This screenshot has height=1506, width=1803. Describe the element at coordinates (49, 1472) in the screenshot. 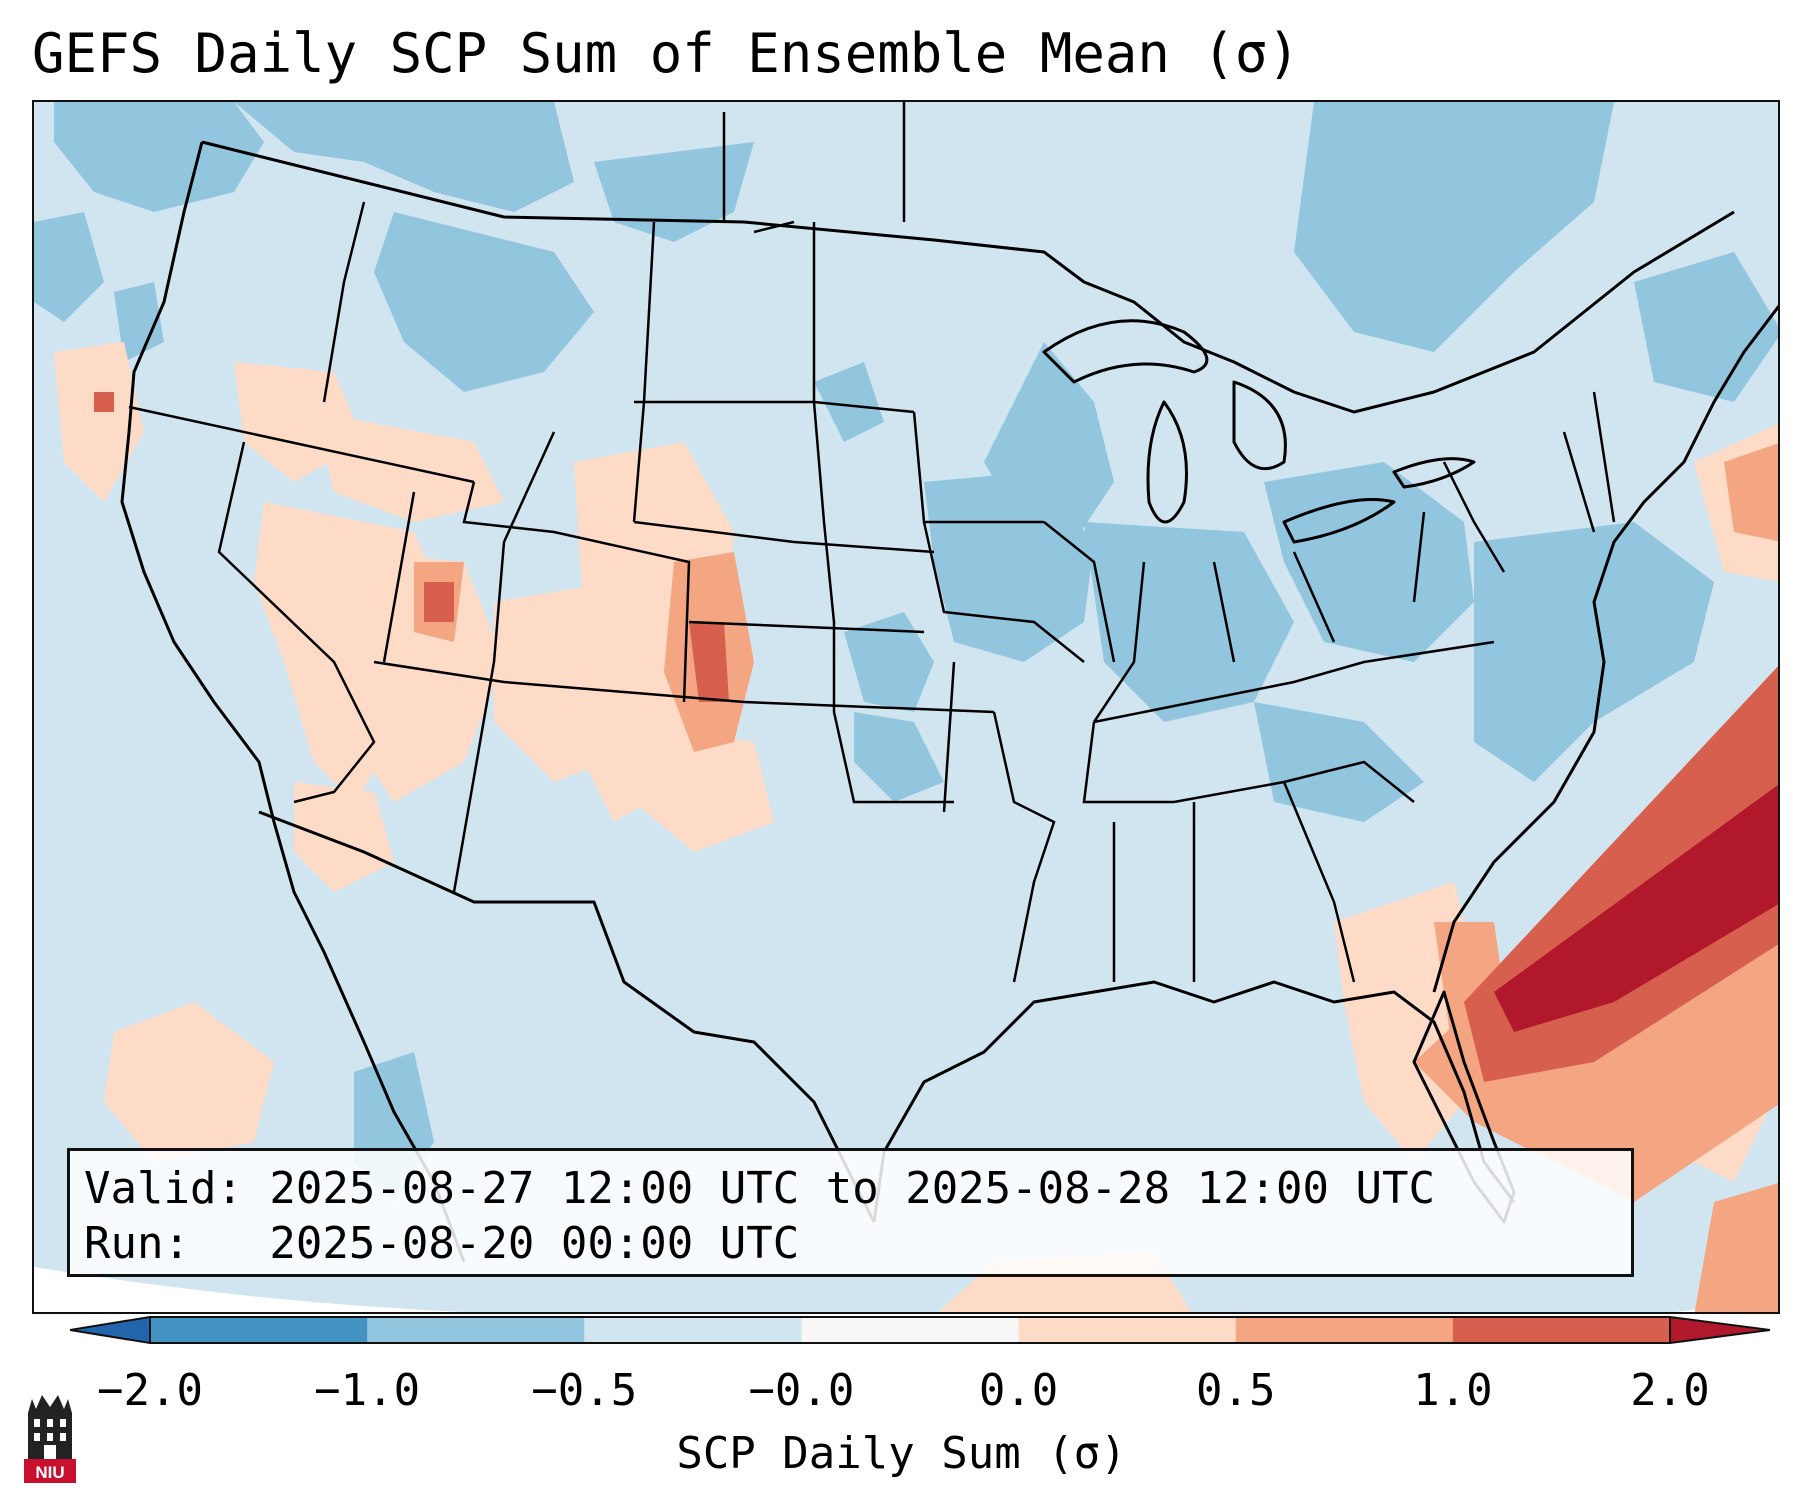

I see `logo-text: NIU` at that location.